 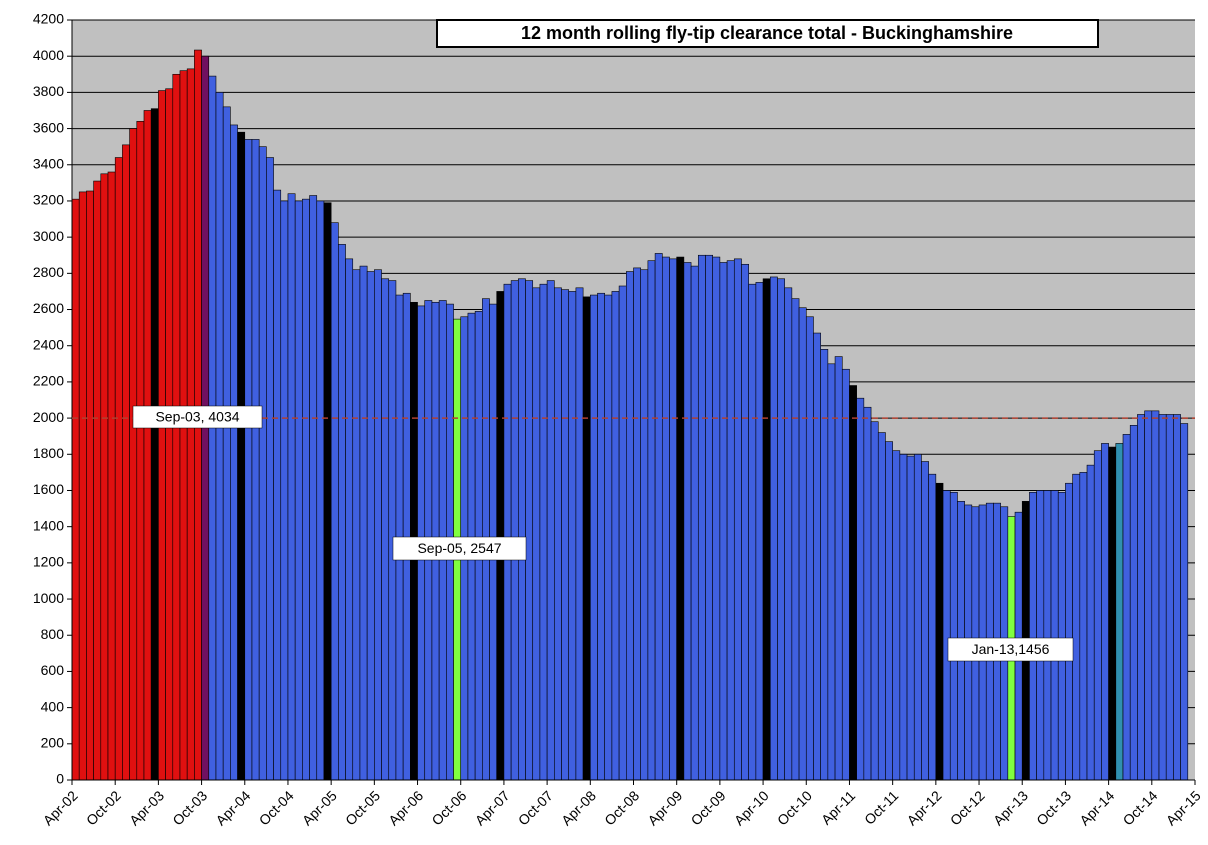 What do you see at coordinates (362, 807) in the screenshot?
I see `x-tick-label: Oct-05` at bounding box center [362, 807].